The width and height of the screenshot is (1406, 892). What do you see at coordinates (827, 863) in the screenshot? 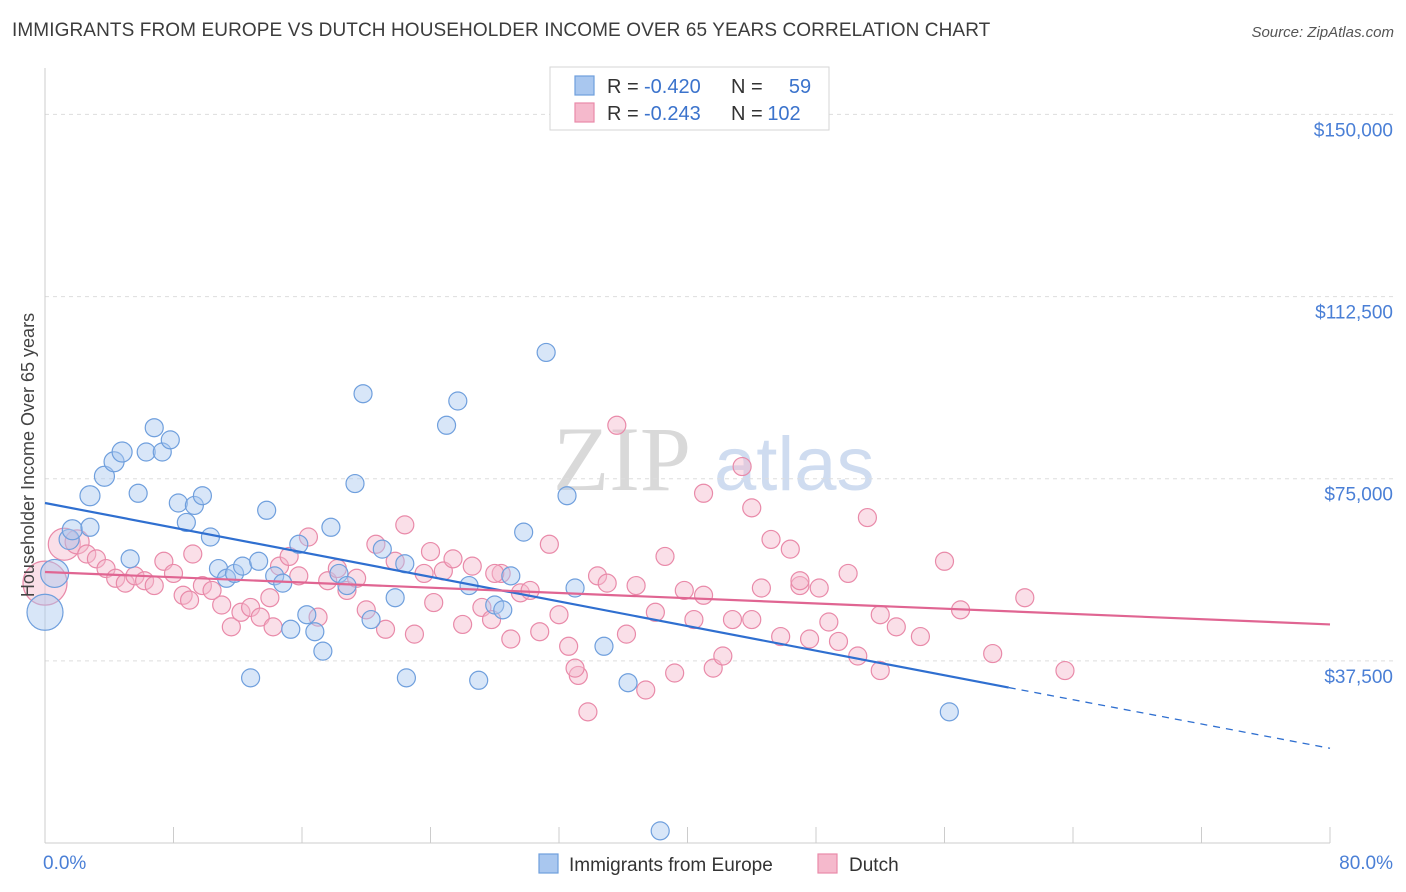
I see `bottom-legend-swatch-dutch` at bounding box center [827, 863].